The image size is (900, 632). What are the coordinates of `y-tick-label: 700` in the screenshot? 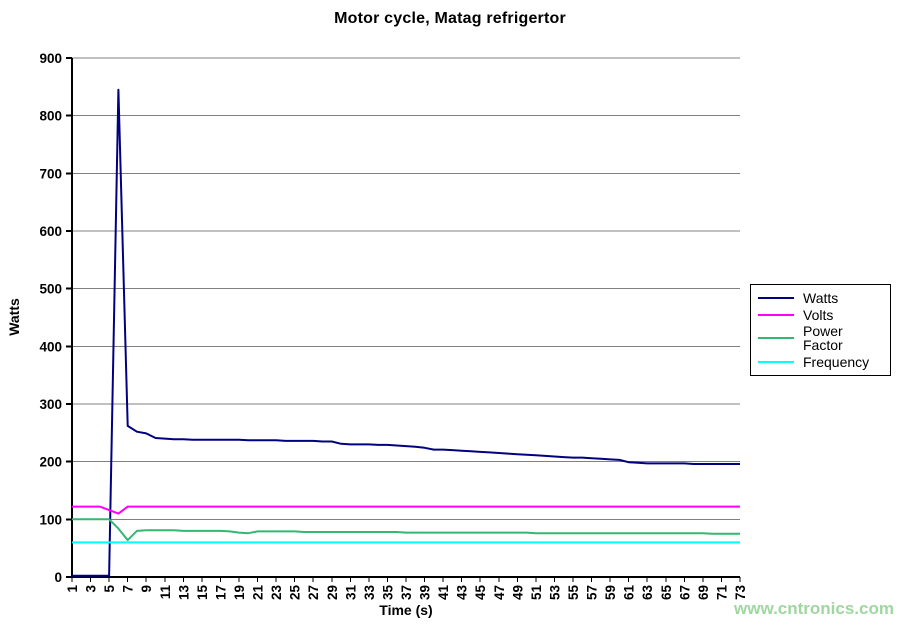 It's located at (50, 173).